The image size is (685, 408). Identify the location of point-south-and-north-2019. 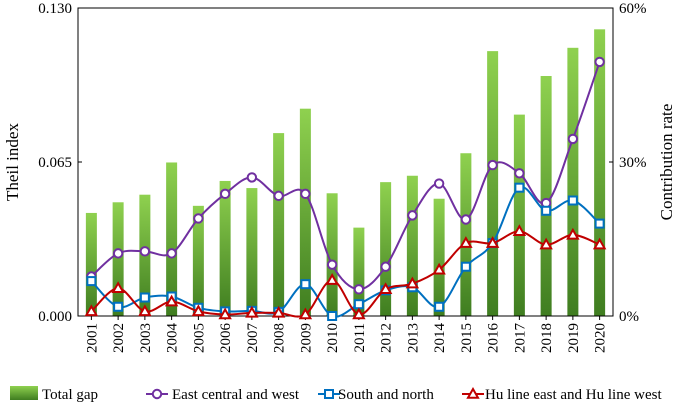
(572, 200).